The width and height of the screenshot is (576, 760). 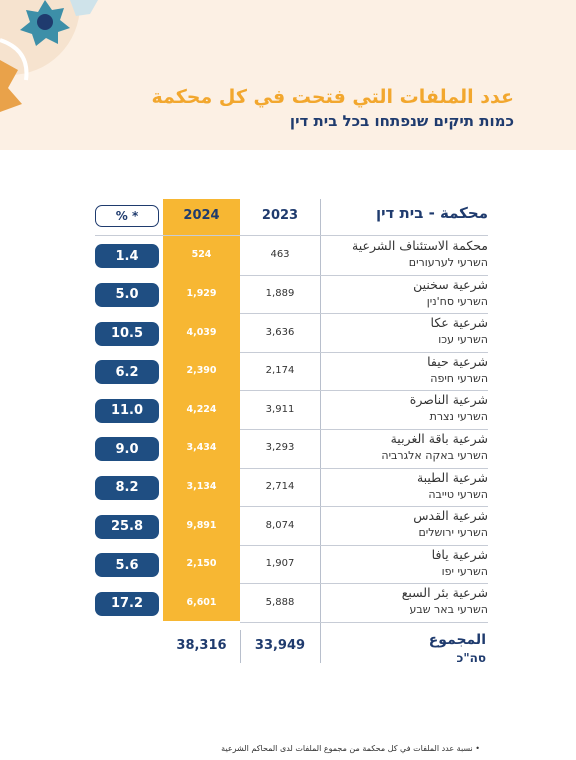 What do you see at coordinates (127, 372) in the screenshot?
I see `percent: 6.2` at bounding box center [127, 372].